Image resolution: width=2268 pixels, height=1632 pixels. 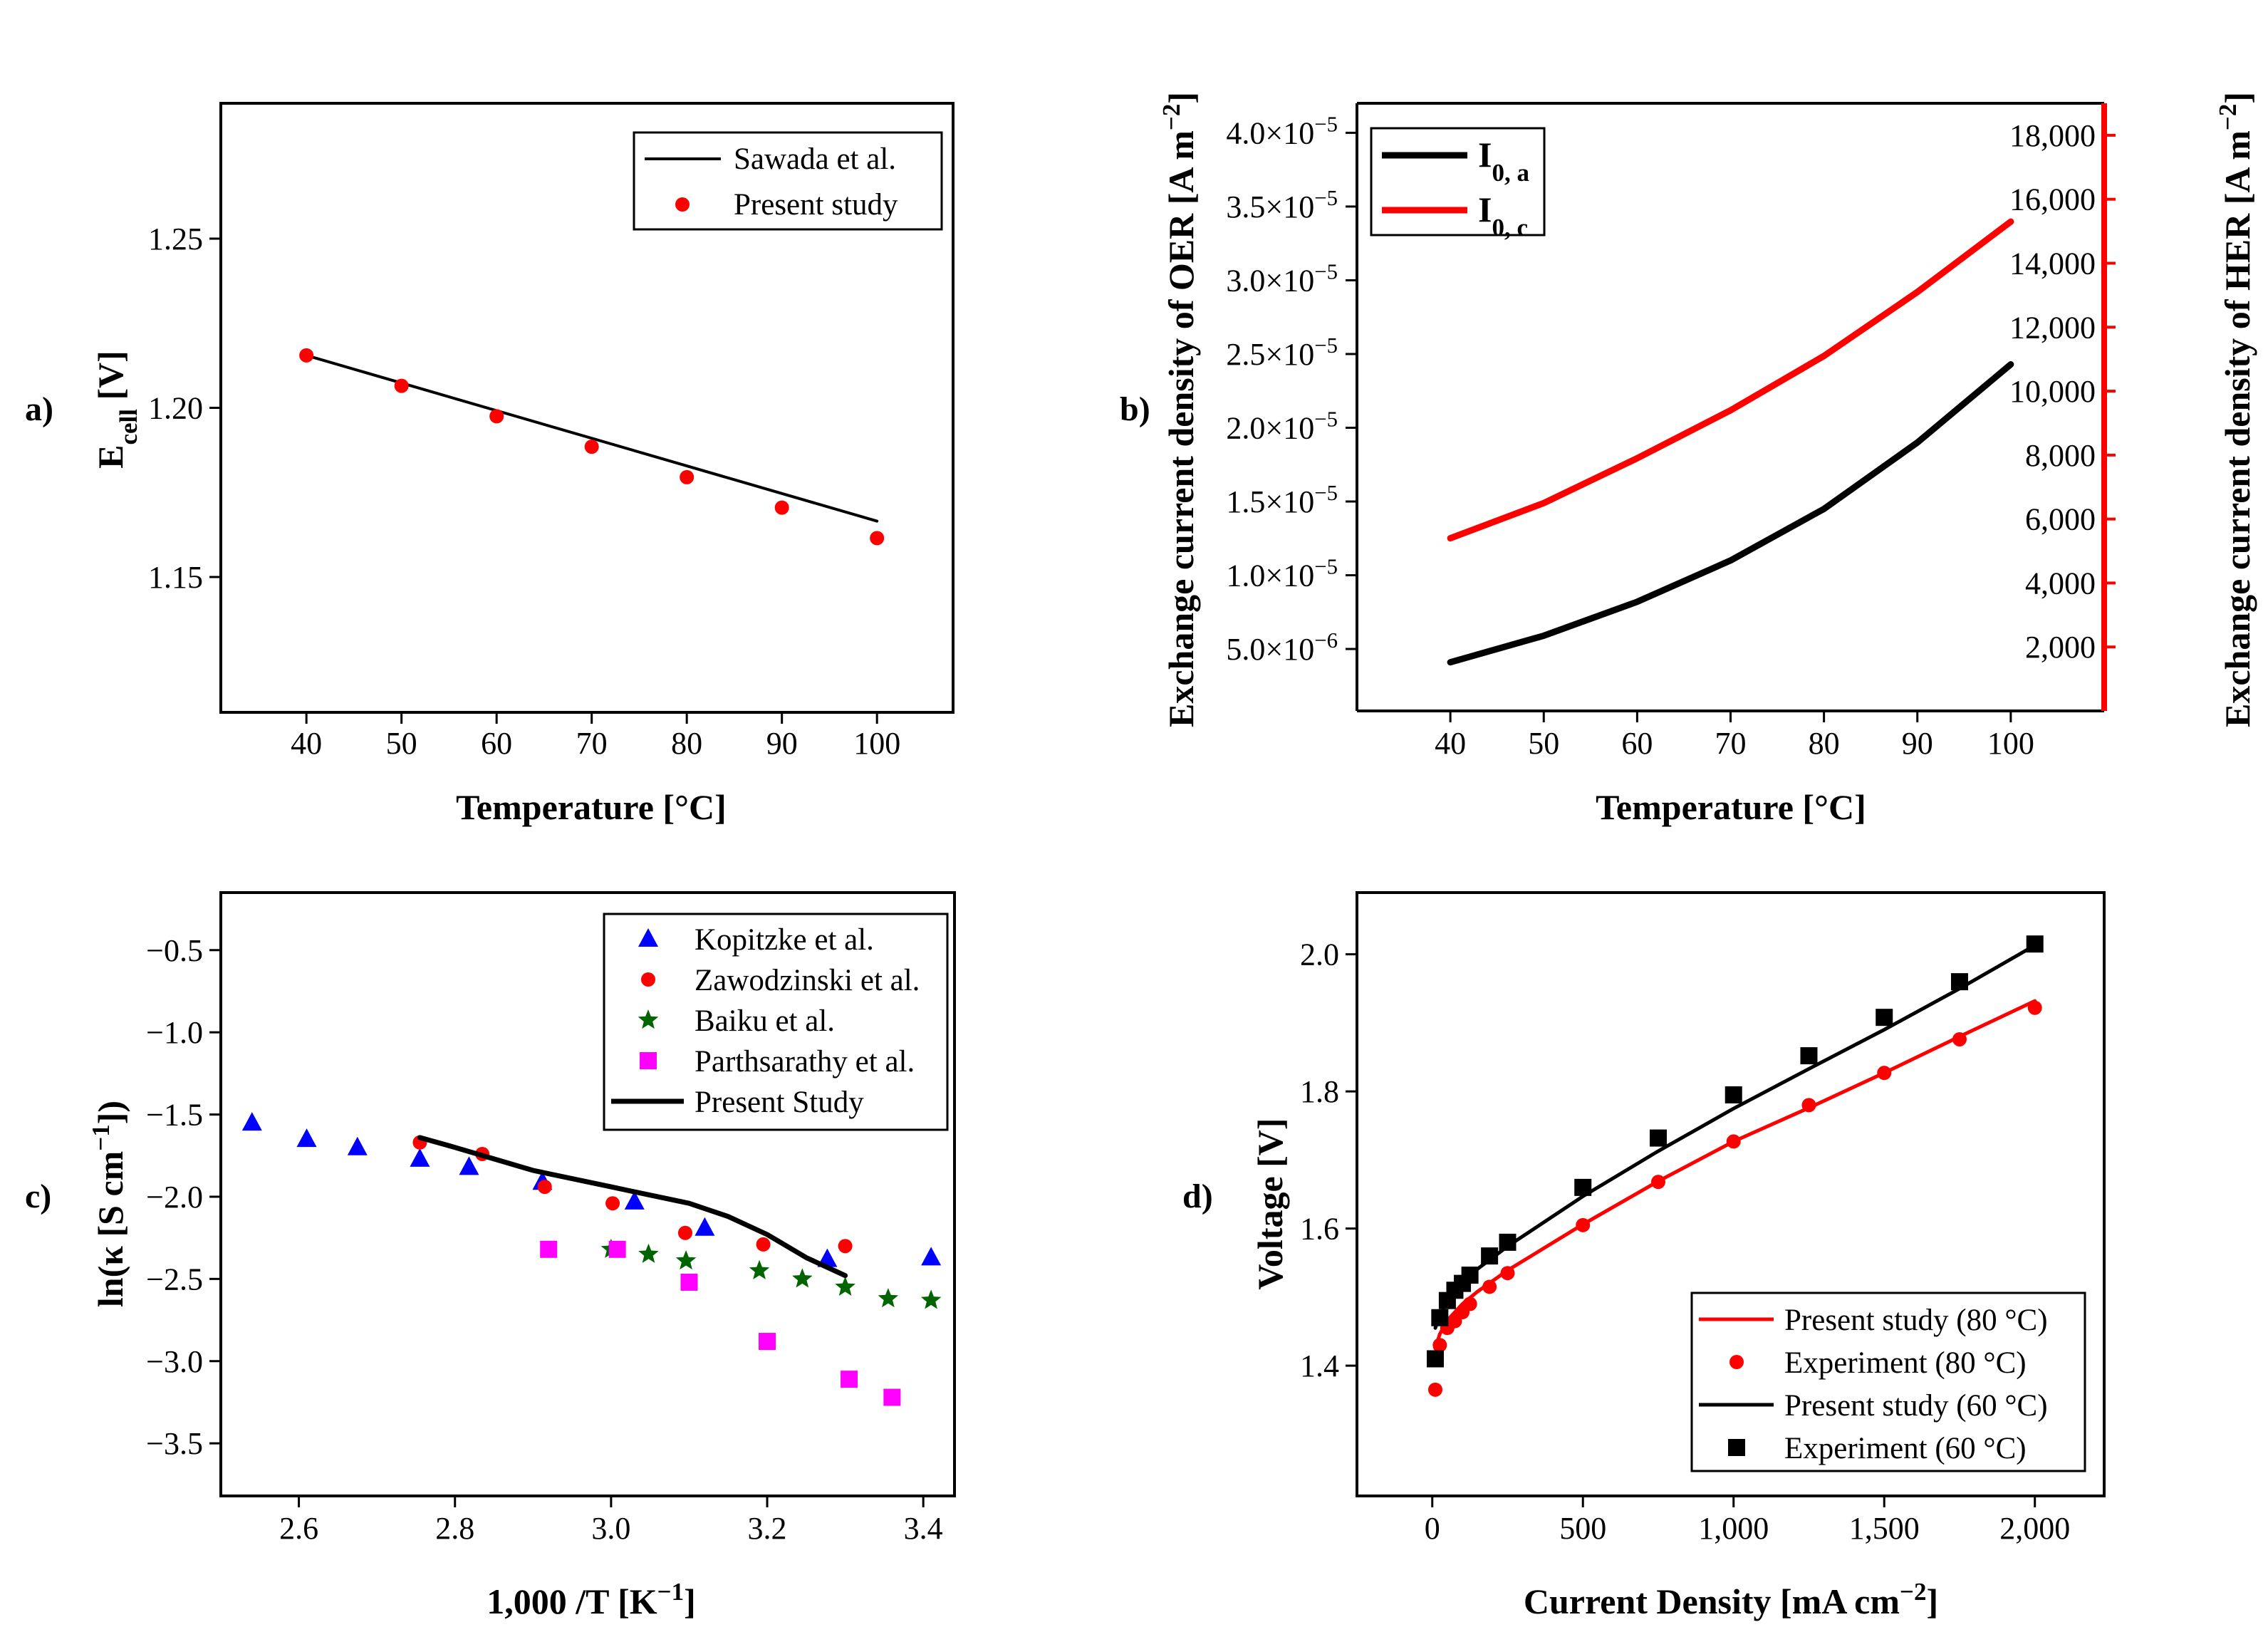 What do you see at coordinates (174, 1032) in the screenshot?
I see `y-tick-label: −1.0` at bounding box center [174, 1032].